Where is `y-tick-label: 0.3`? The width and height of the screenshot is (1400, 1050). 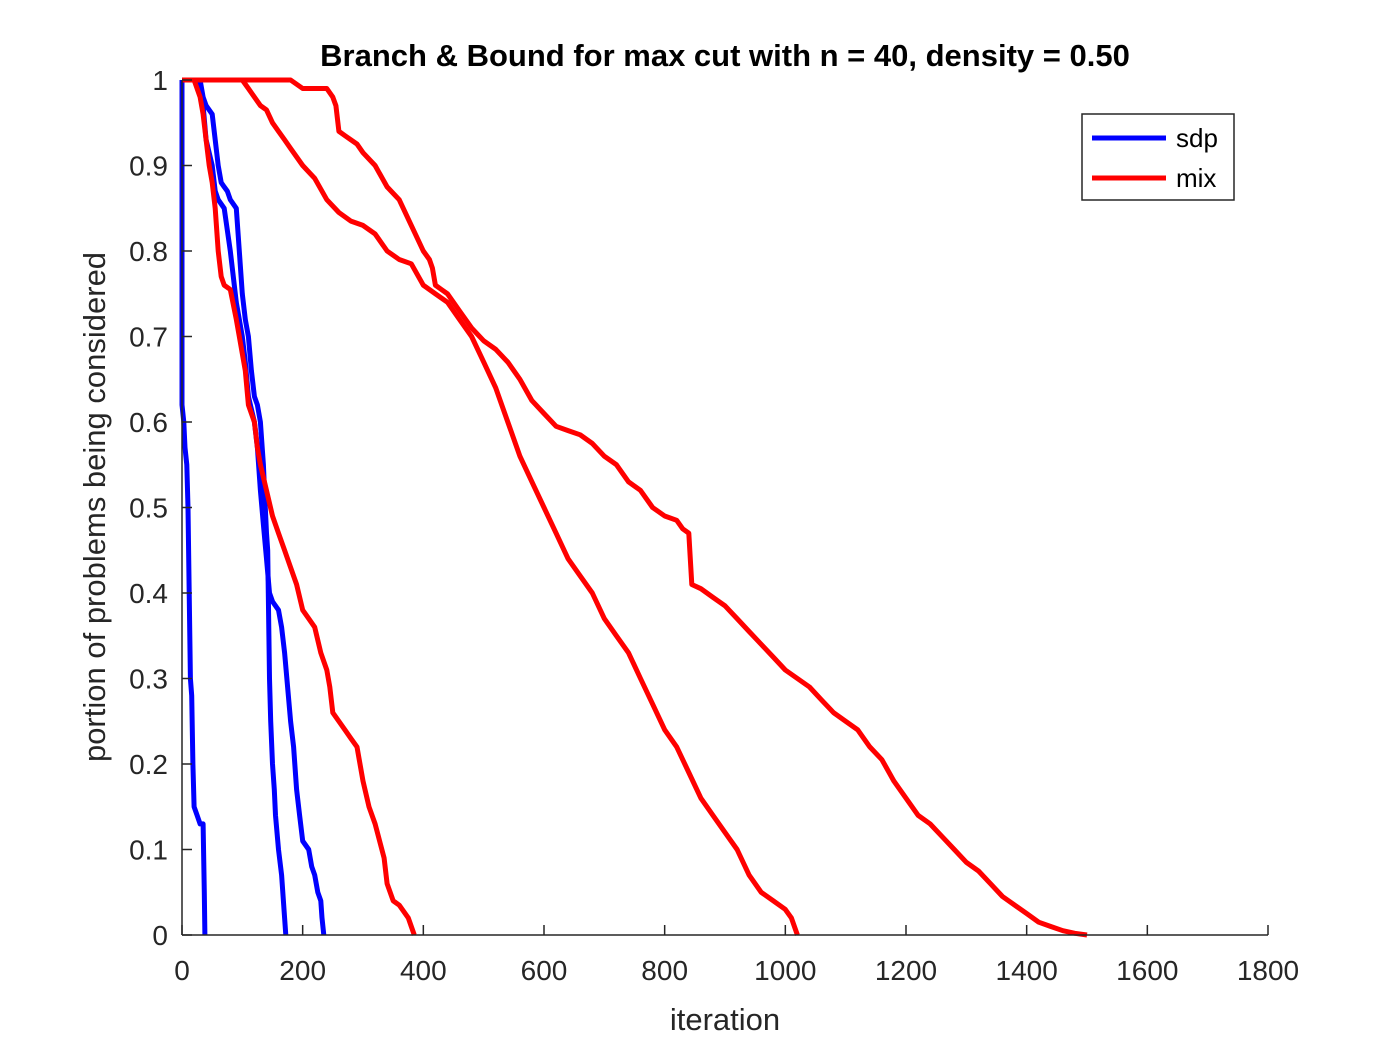 y-tick-label: 0.3 is located at coordinates (148, 679).